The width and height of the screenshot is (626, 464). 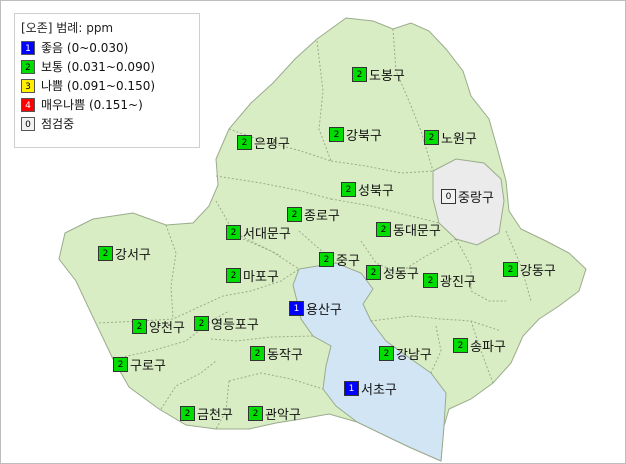 What do you see at coordinates (85, 48) in the screenshot?
I see `legend-label: 좋음 (0~0.030)` at bounding box center [85, 48].